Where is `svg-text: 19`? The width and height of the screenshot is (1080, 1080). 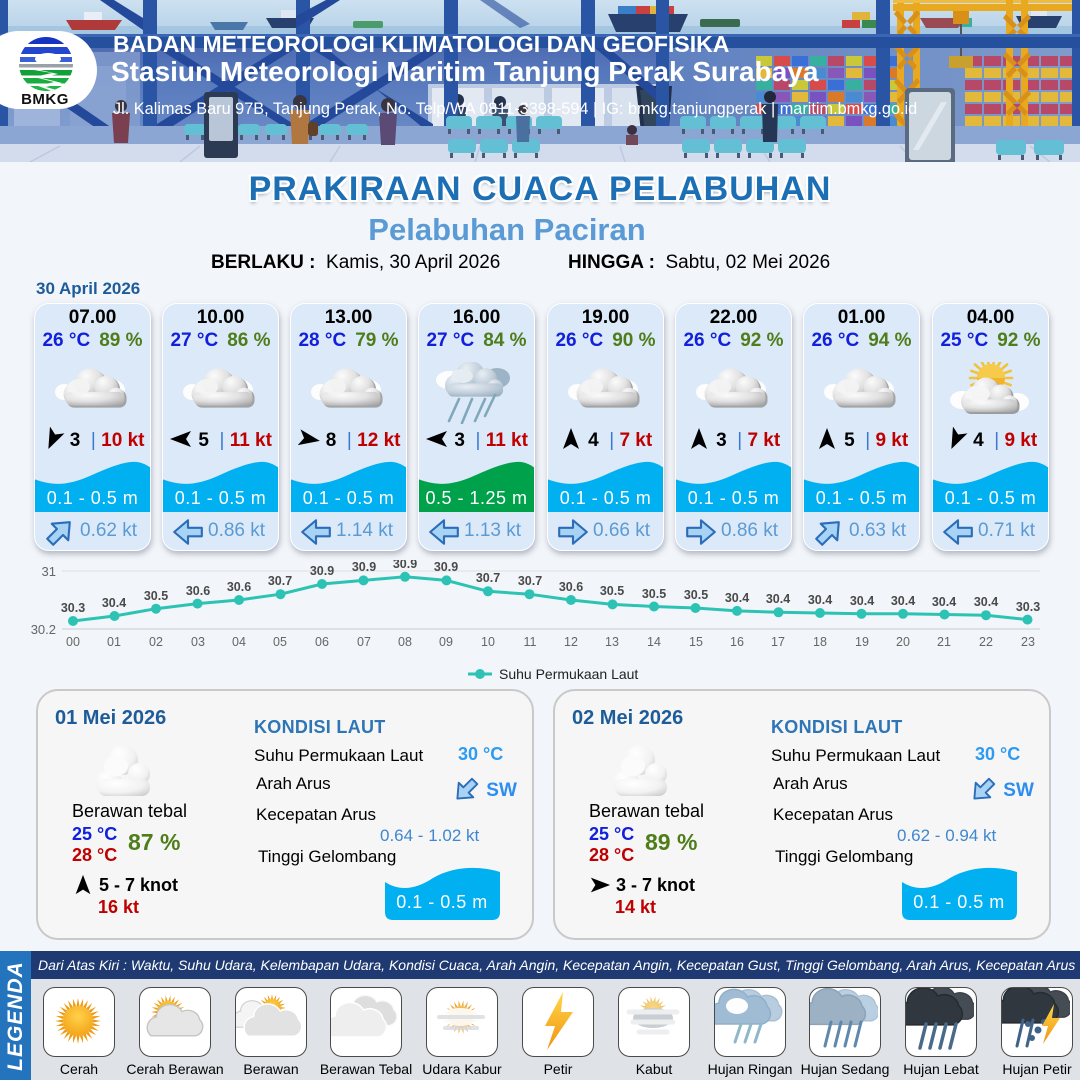
svg-text: 19 is located at coordinates (862, 642).